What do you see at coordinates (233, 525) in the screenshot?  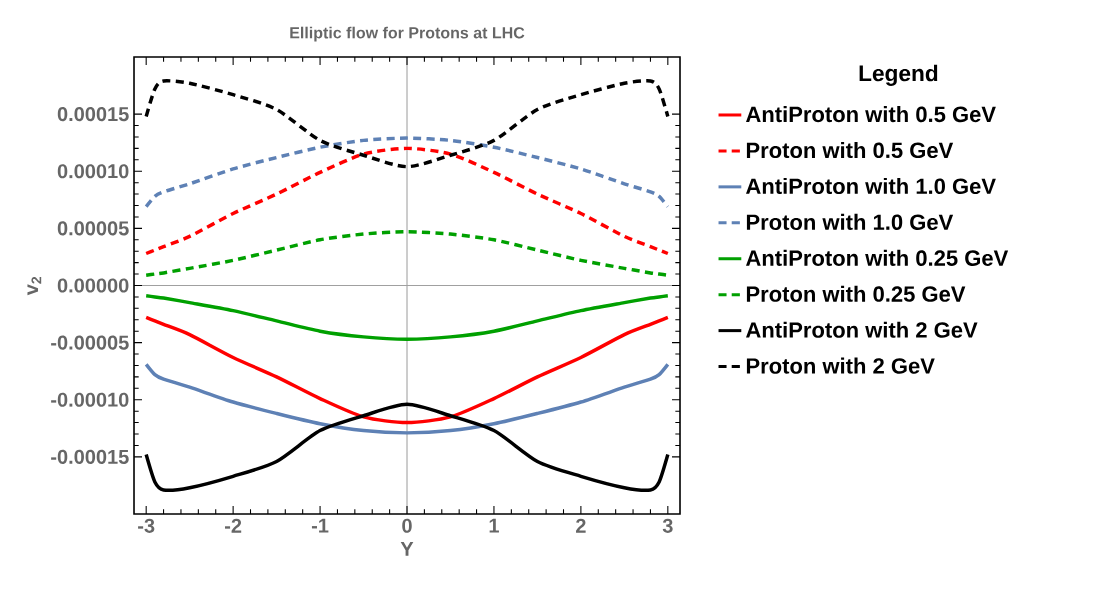 I see `x-tick-label: -2` at bounding box center [233, 525].